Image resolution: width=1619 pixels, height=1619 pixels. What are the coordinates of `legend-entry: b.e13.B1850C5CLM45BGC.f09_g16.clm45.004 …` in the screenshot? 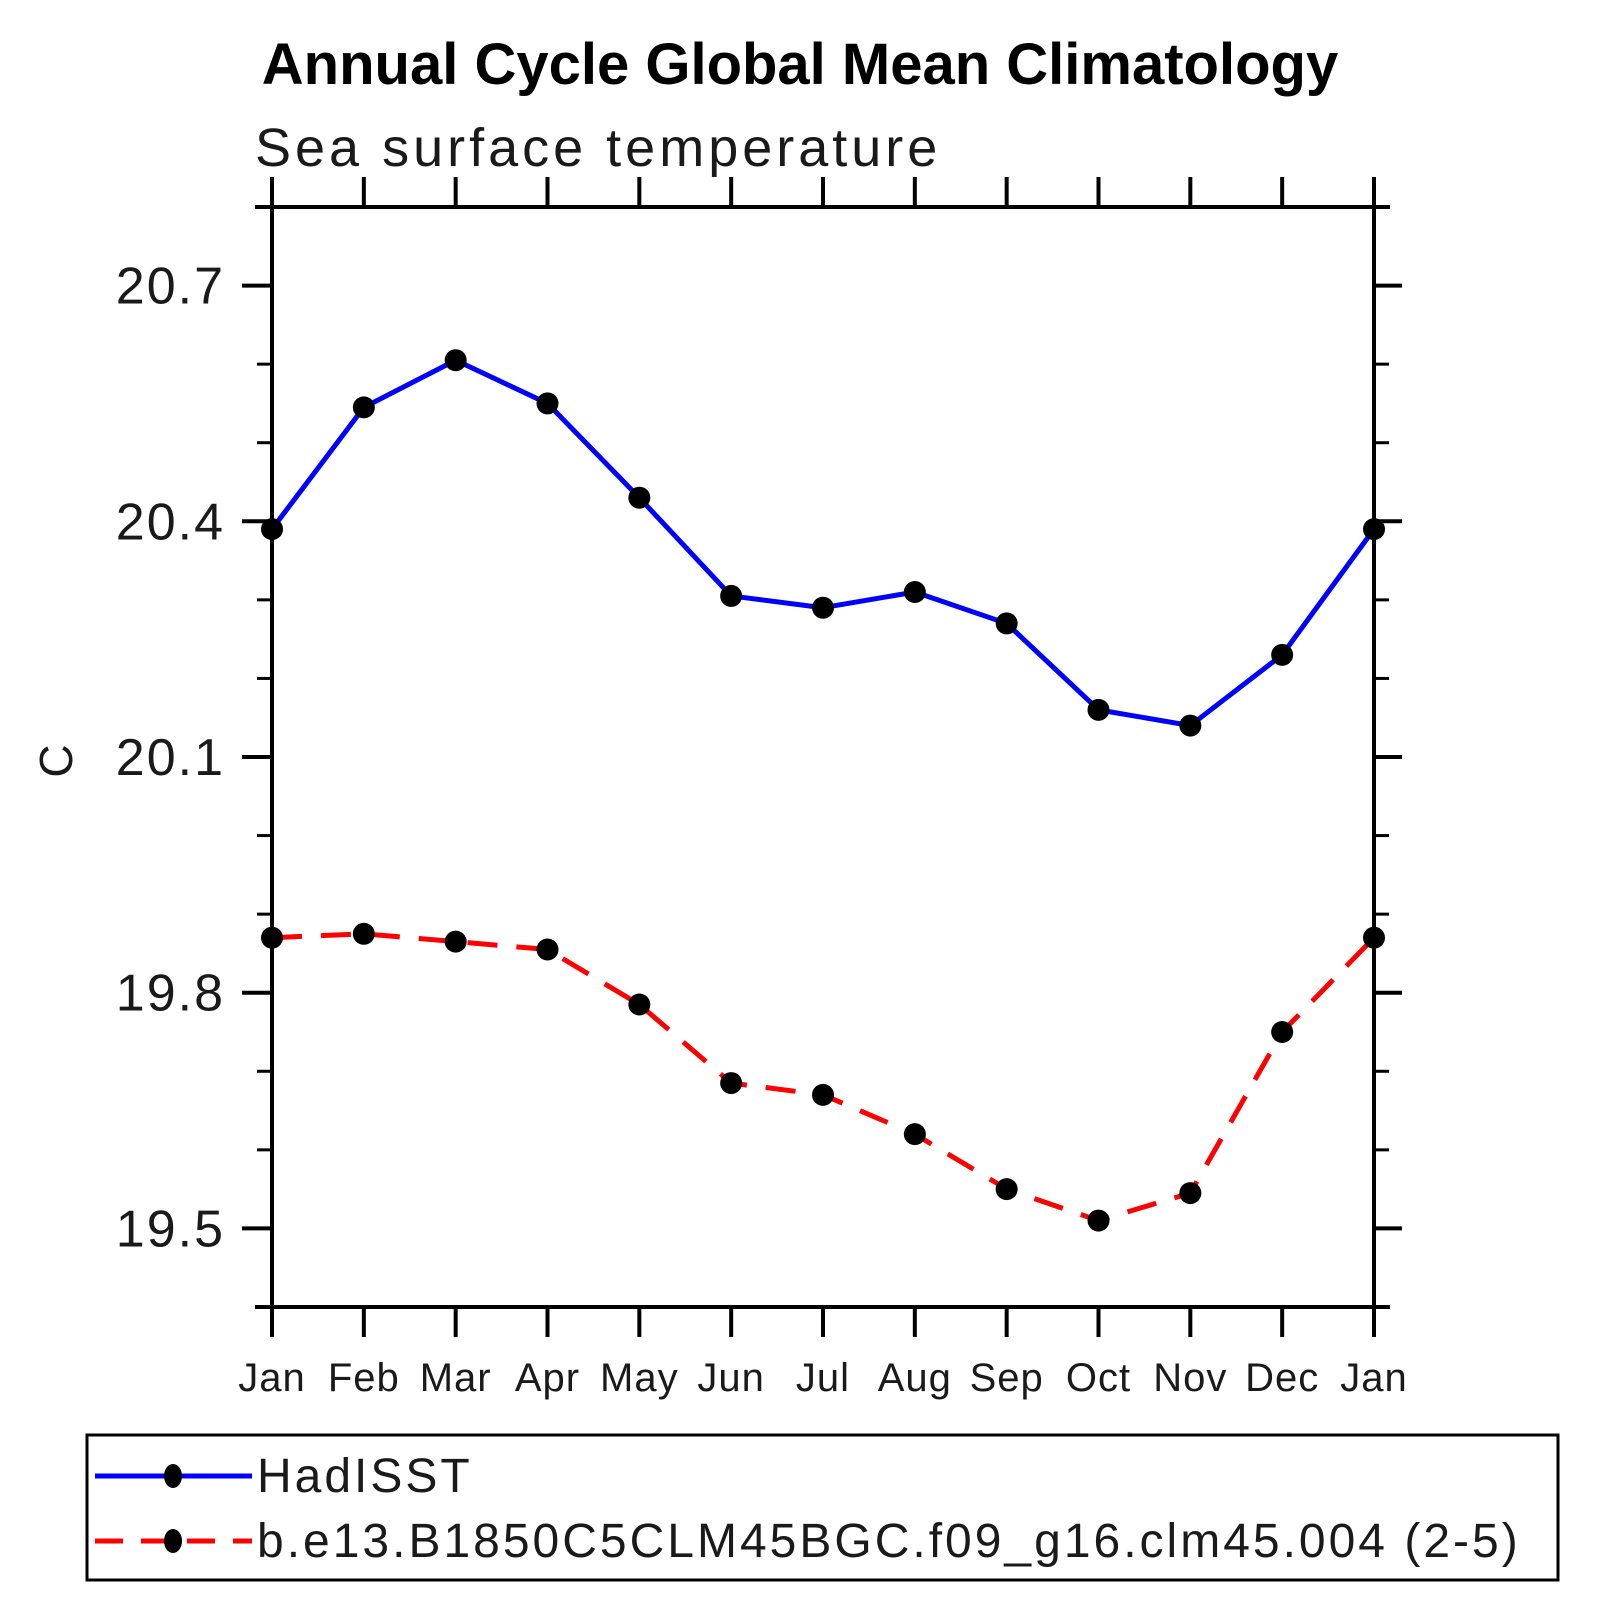 It's located at (808, 1541).